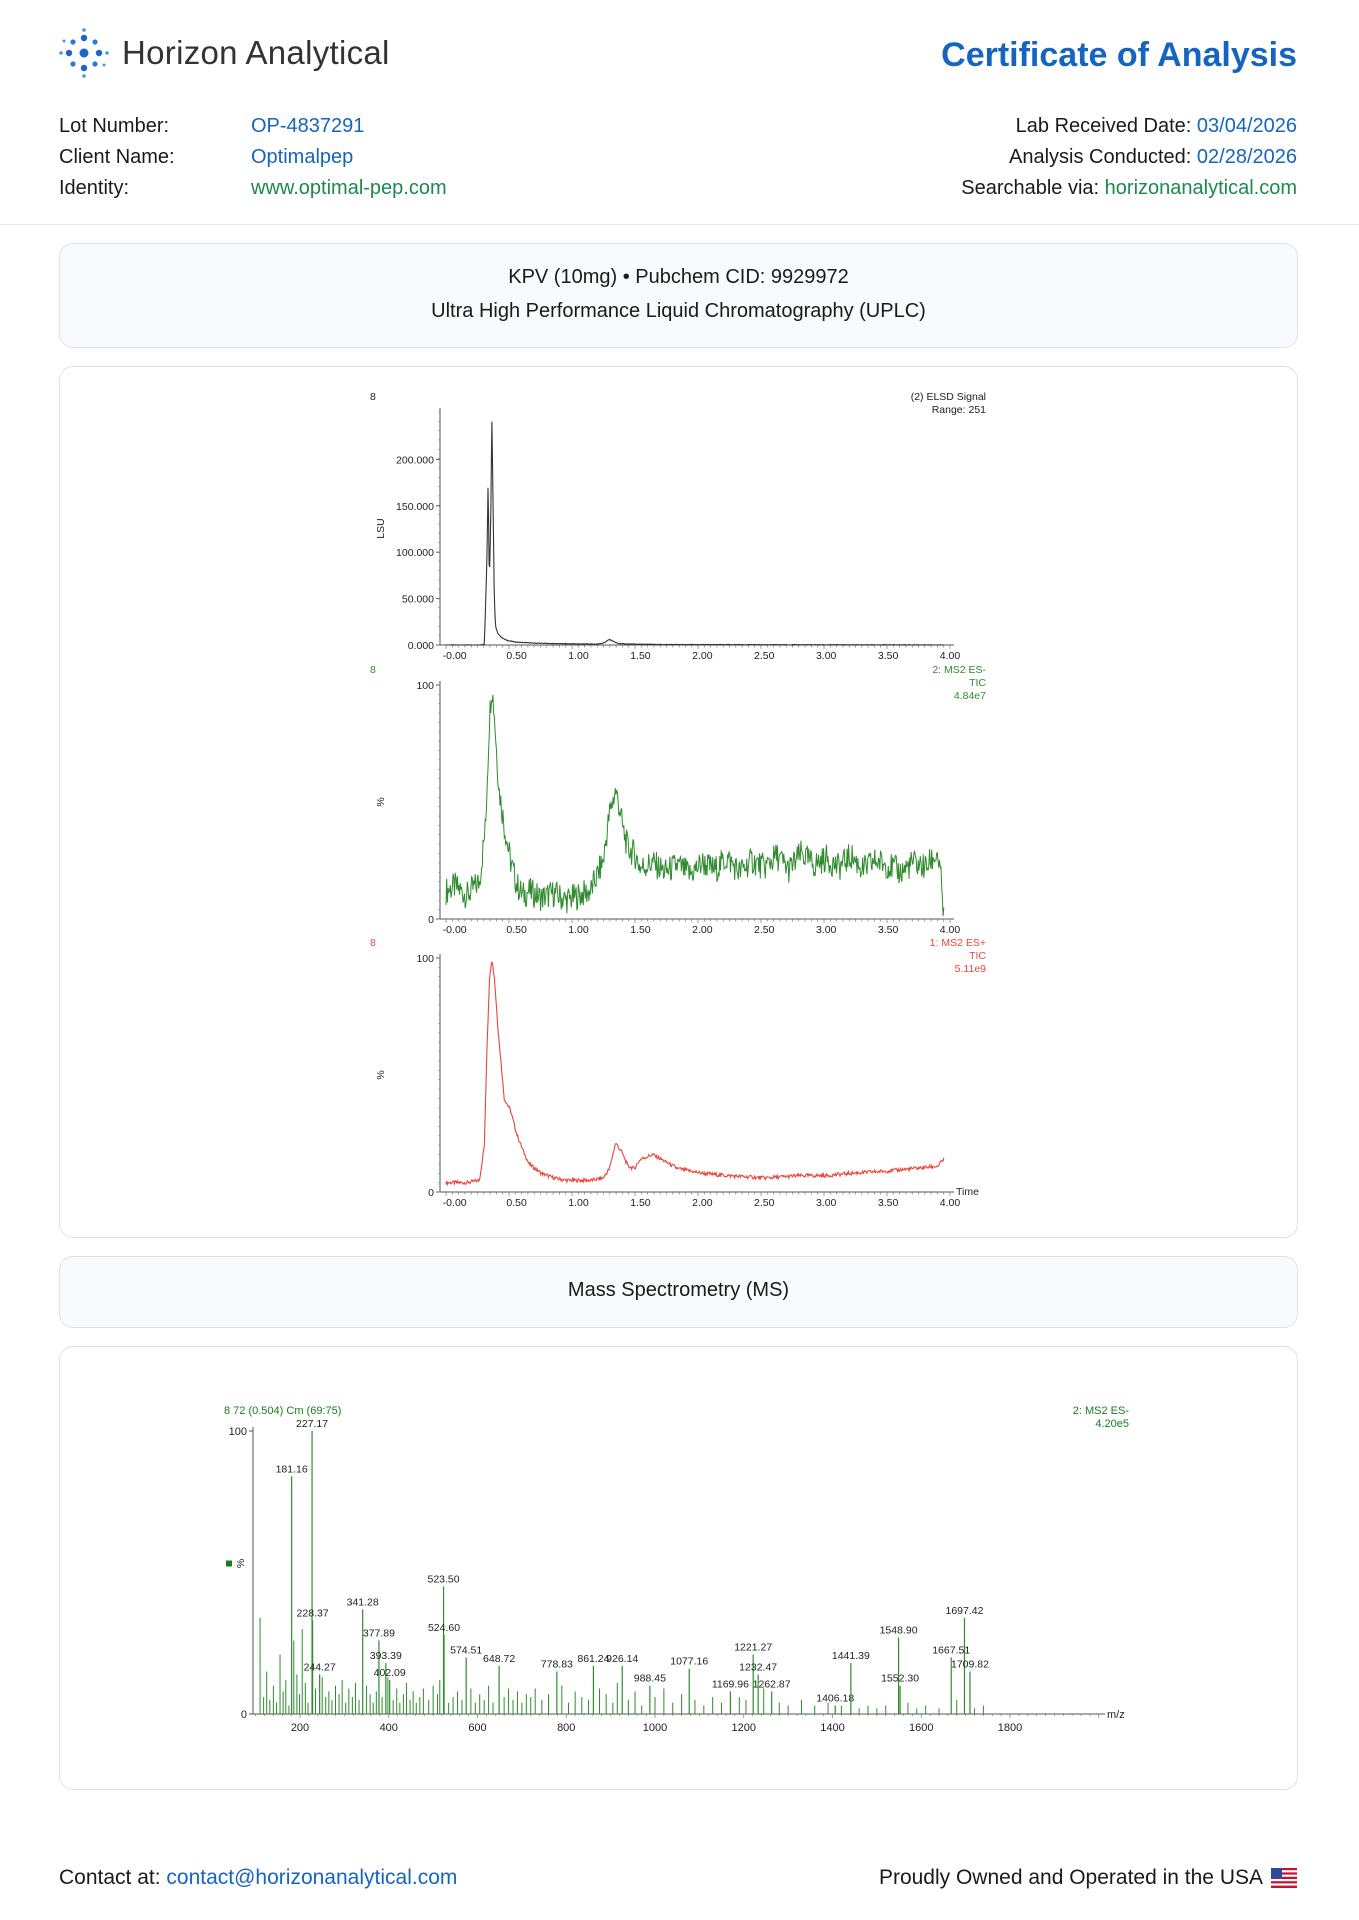  What do you see at coordinates (1116, 1715) in the screenshot?
I see `x-axis-label: m/z` at bounding box center [1116, 1715].